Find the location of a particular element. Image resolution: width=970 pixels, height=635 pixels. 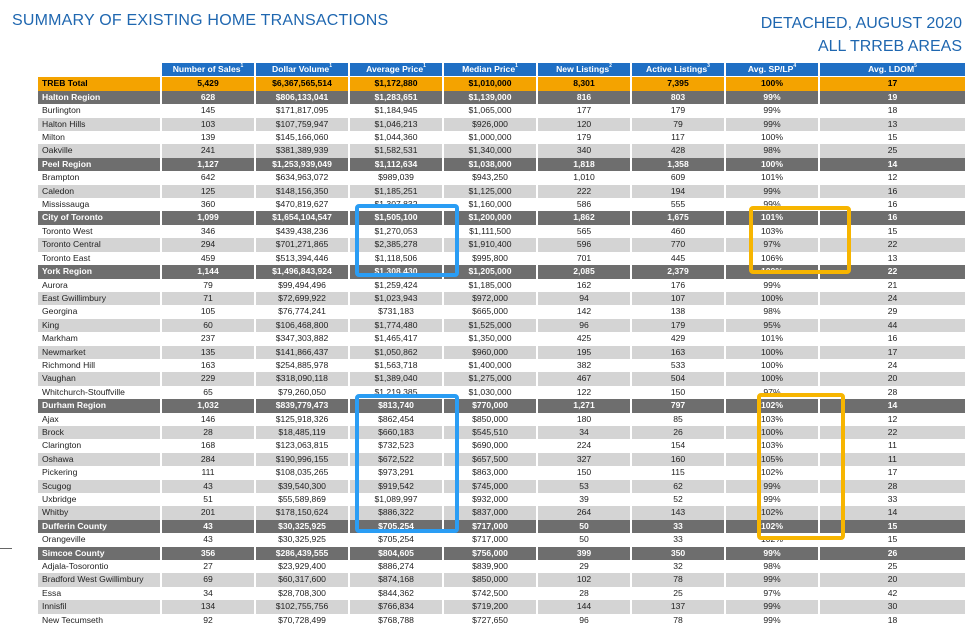

value-cell: 53 is located at coordinates (583, 486).